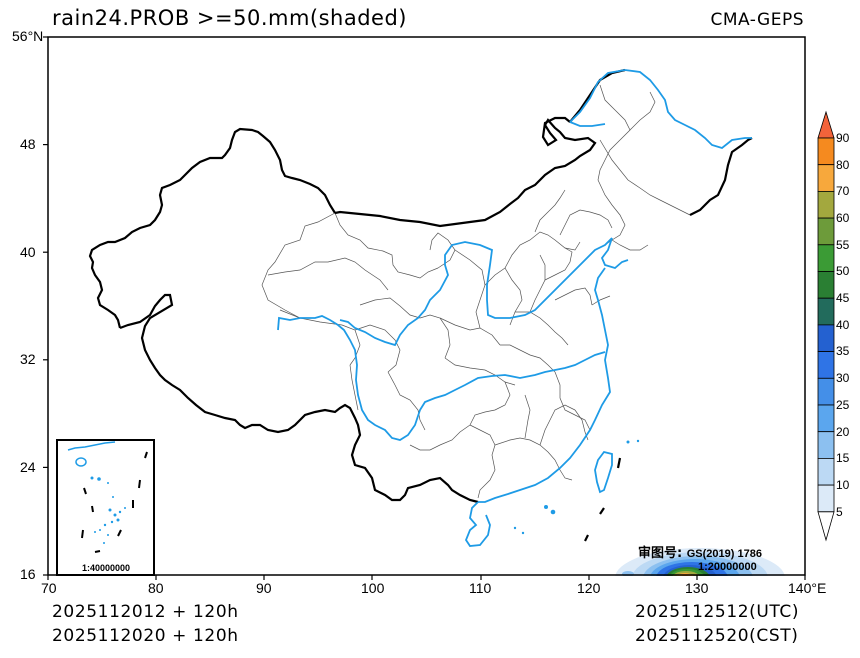 Image resolution: width=860 pixels, height=658 pixels. What do you see at coordinates (49, 588) in the screenshot?
I see `x-tick-label: 70` at bounding box center [49, 588].